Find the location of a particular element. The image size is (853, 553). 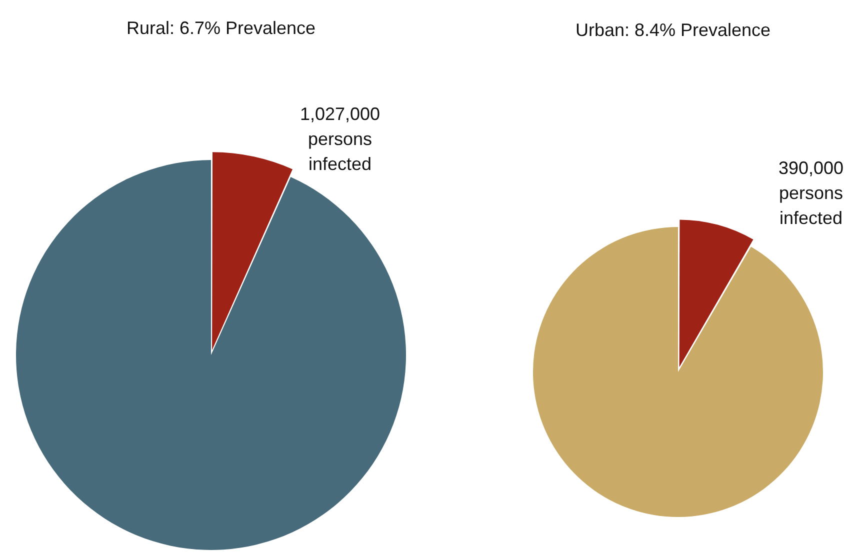

chart-title: Rural: 6.7% Prevalence is located at coordinates (221, 28).